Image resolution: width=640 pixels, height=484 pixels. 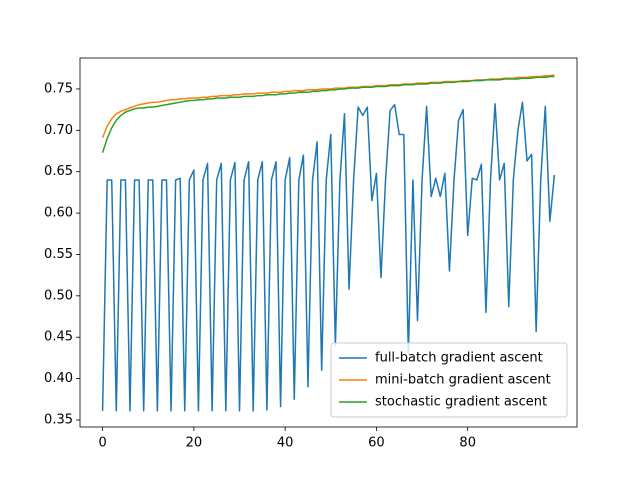 What do you see at coordinates (58, 419) in the screenshot?
I see `y-tick-label: 0.35` at bounding box center [58, 419].